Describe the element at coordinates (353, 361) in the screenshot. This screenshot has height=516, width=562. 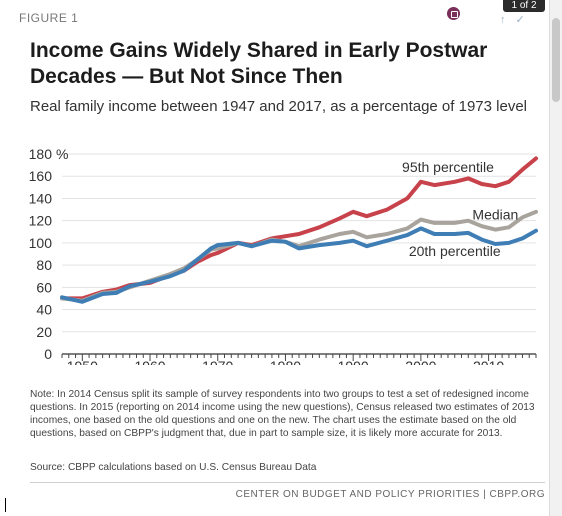
I see `x-tick-label: 1990` at that location.